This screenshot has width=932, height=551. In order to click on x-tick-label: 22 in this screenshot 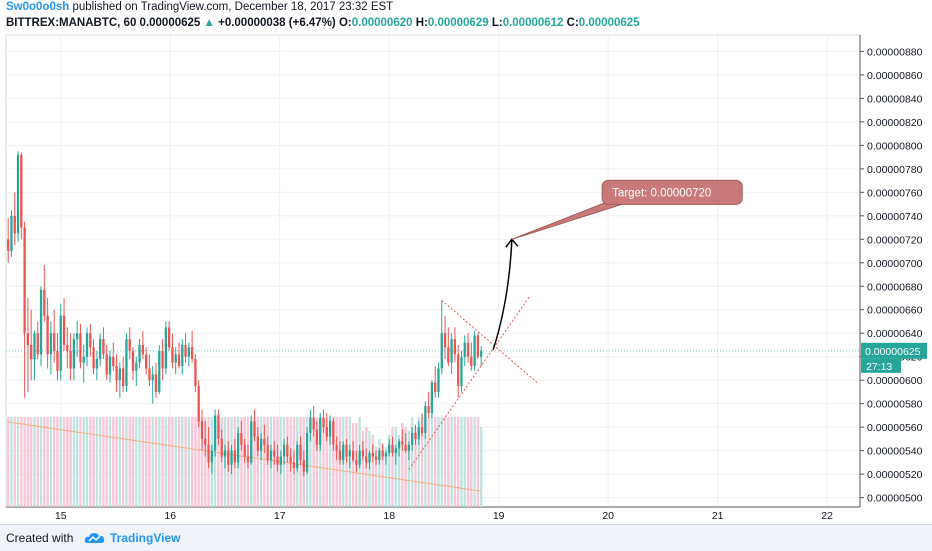, I will do `click(827, 516)`.